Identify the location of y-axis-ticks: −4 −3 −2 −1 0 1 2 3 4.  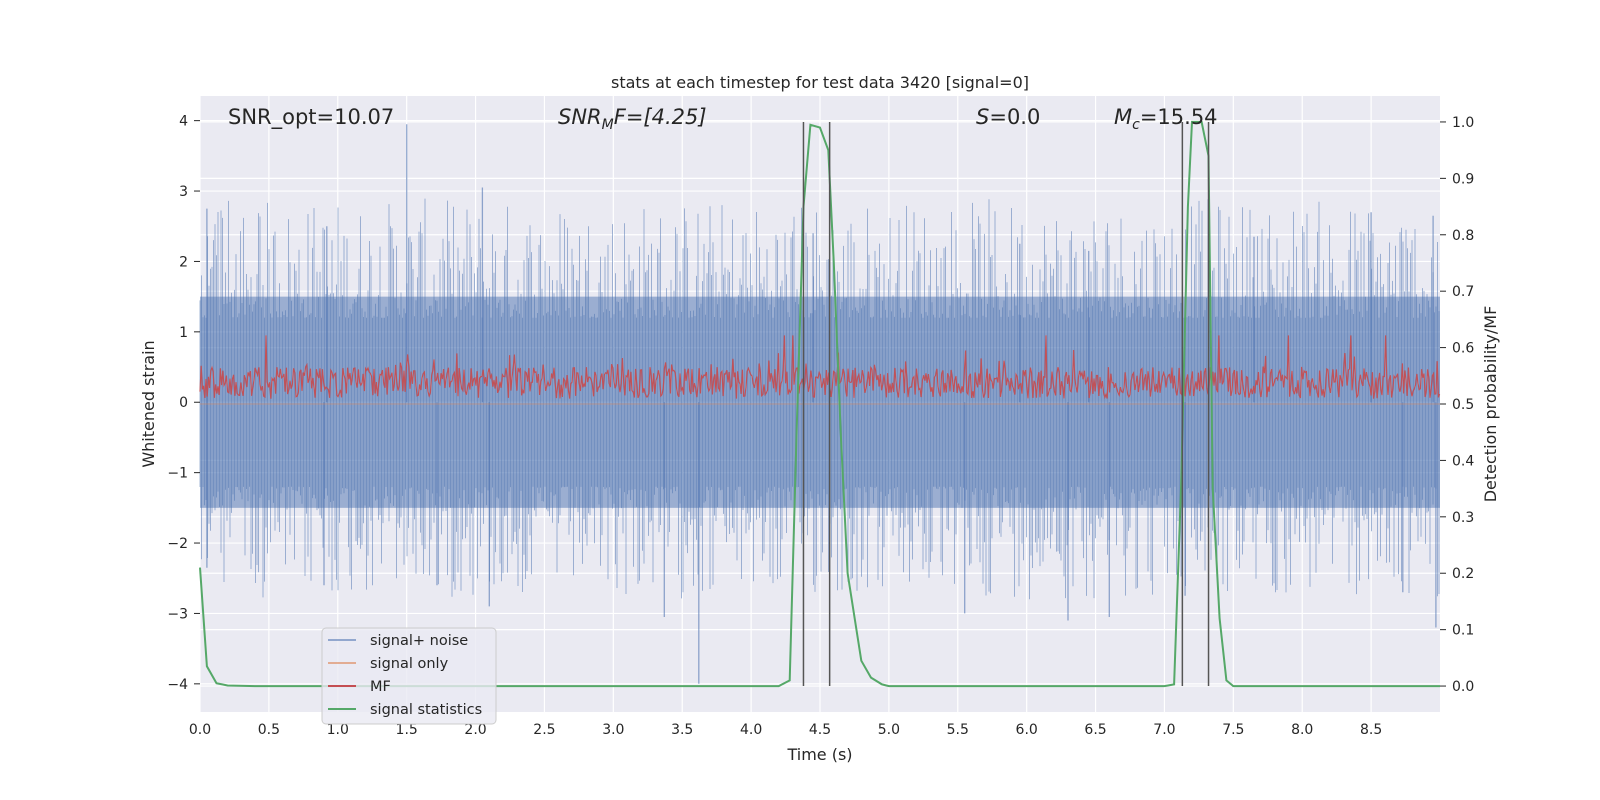
(183, 403).